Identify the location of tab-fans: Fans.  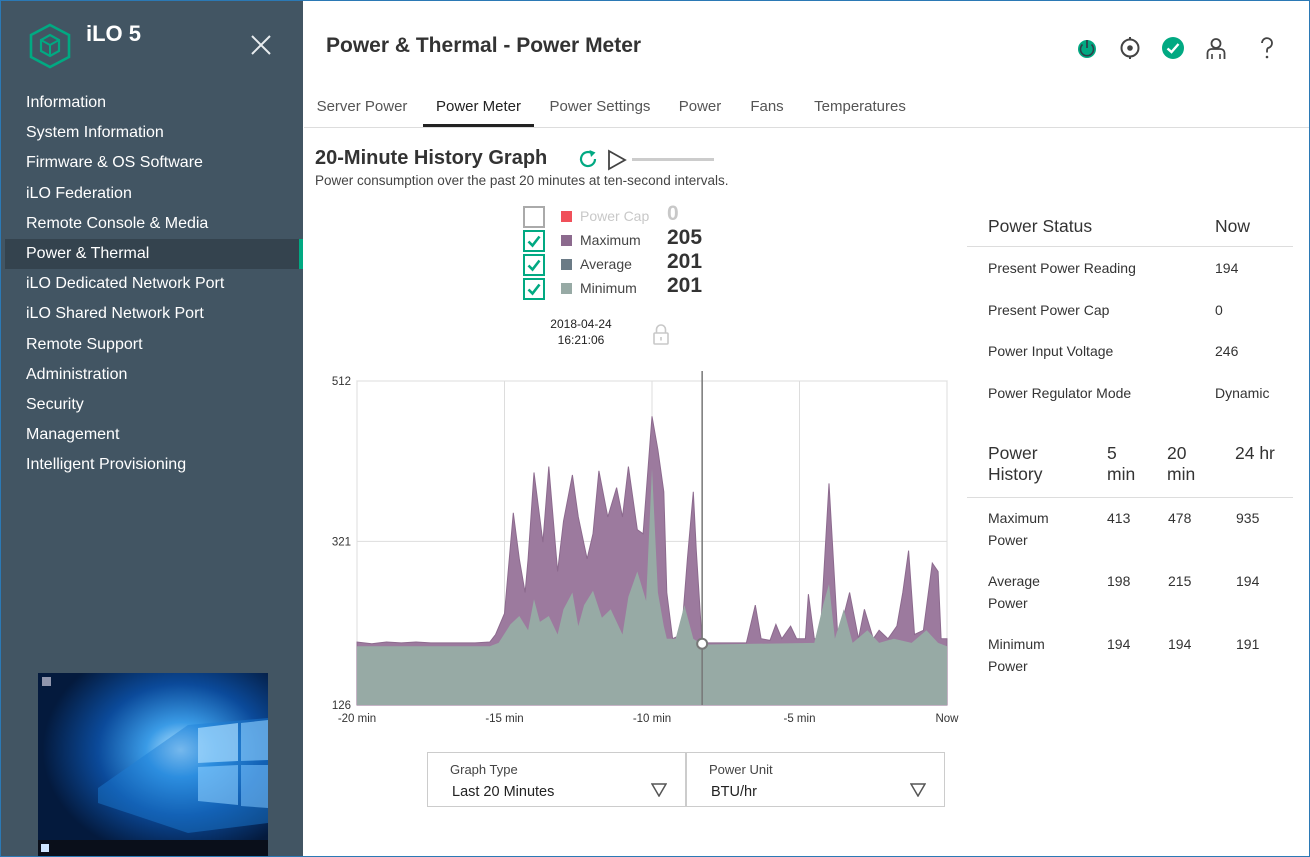
(767, 106).